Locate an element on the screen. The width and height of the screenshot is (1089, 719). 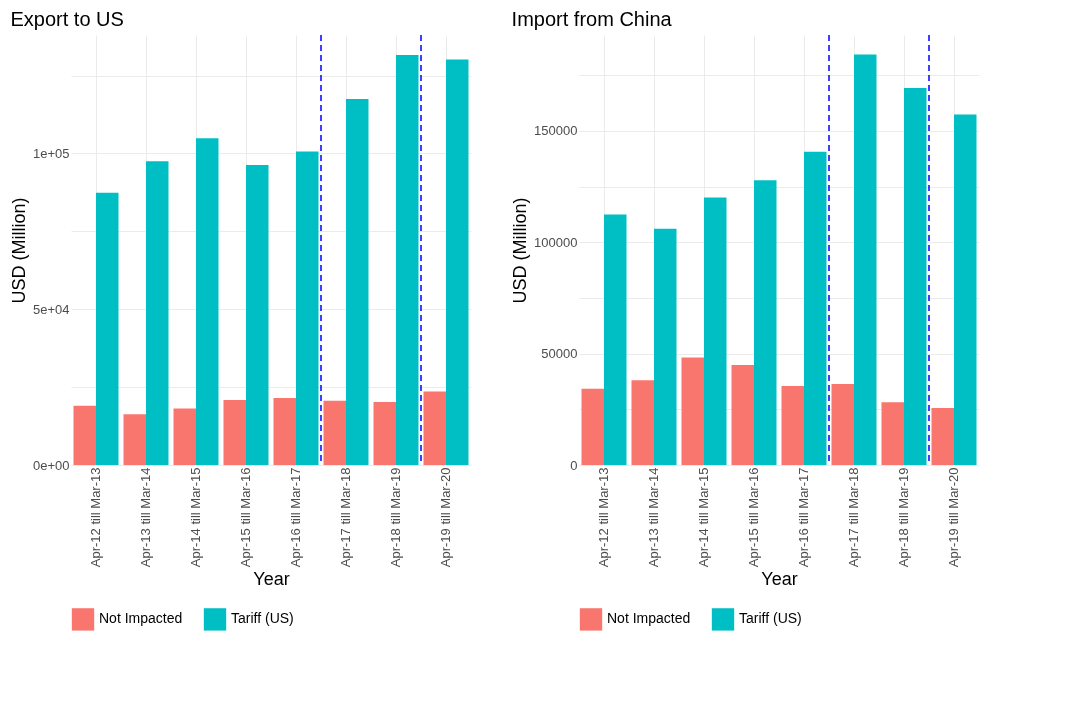
y-tick-label: 100000 is located at coordinates (556, 242).